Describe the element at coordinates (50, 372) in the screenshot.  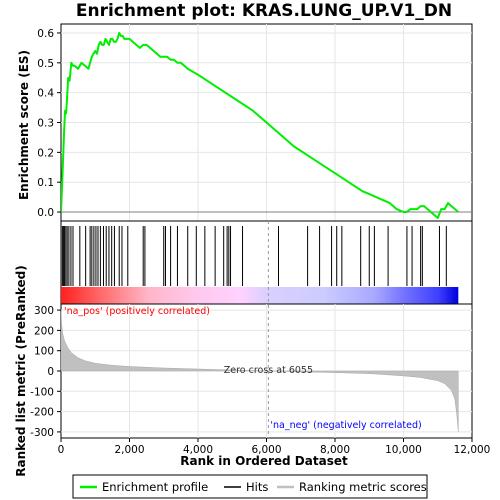
I see `metric-y-tick-label: 0` at that location.